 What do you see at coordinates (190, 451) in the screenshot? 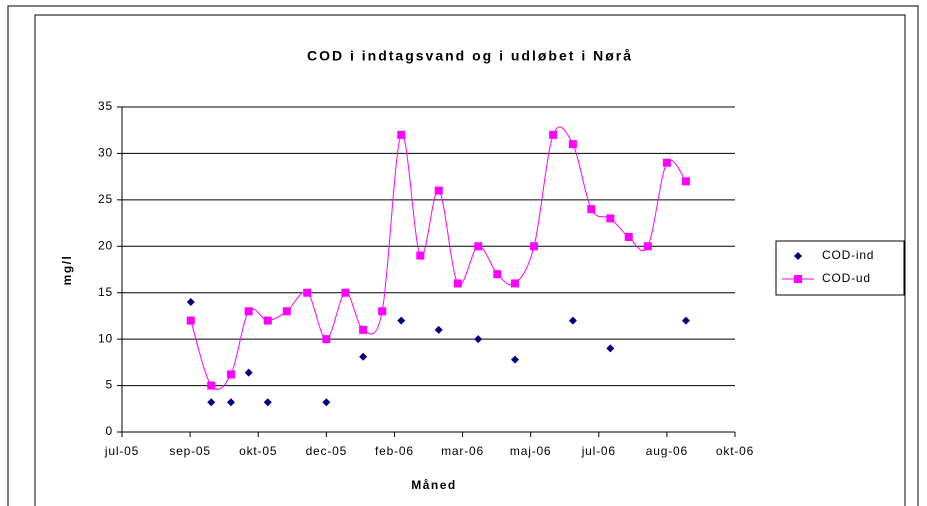
I see `x-tick-label: sep-05` at bounding box center [190, 451].